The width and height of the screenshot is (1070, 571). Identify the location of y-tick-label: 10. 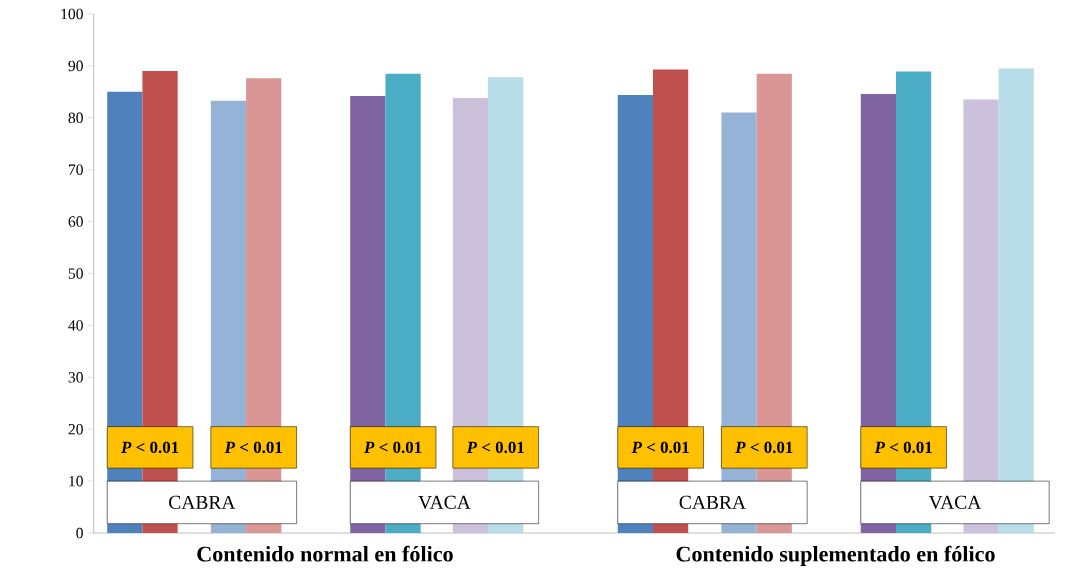
(76, 481).